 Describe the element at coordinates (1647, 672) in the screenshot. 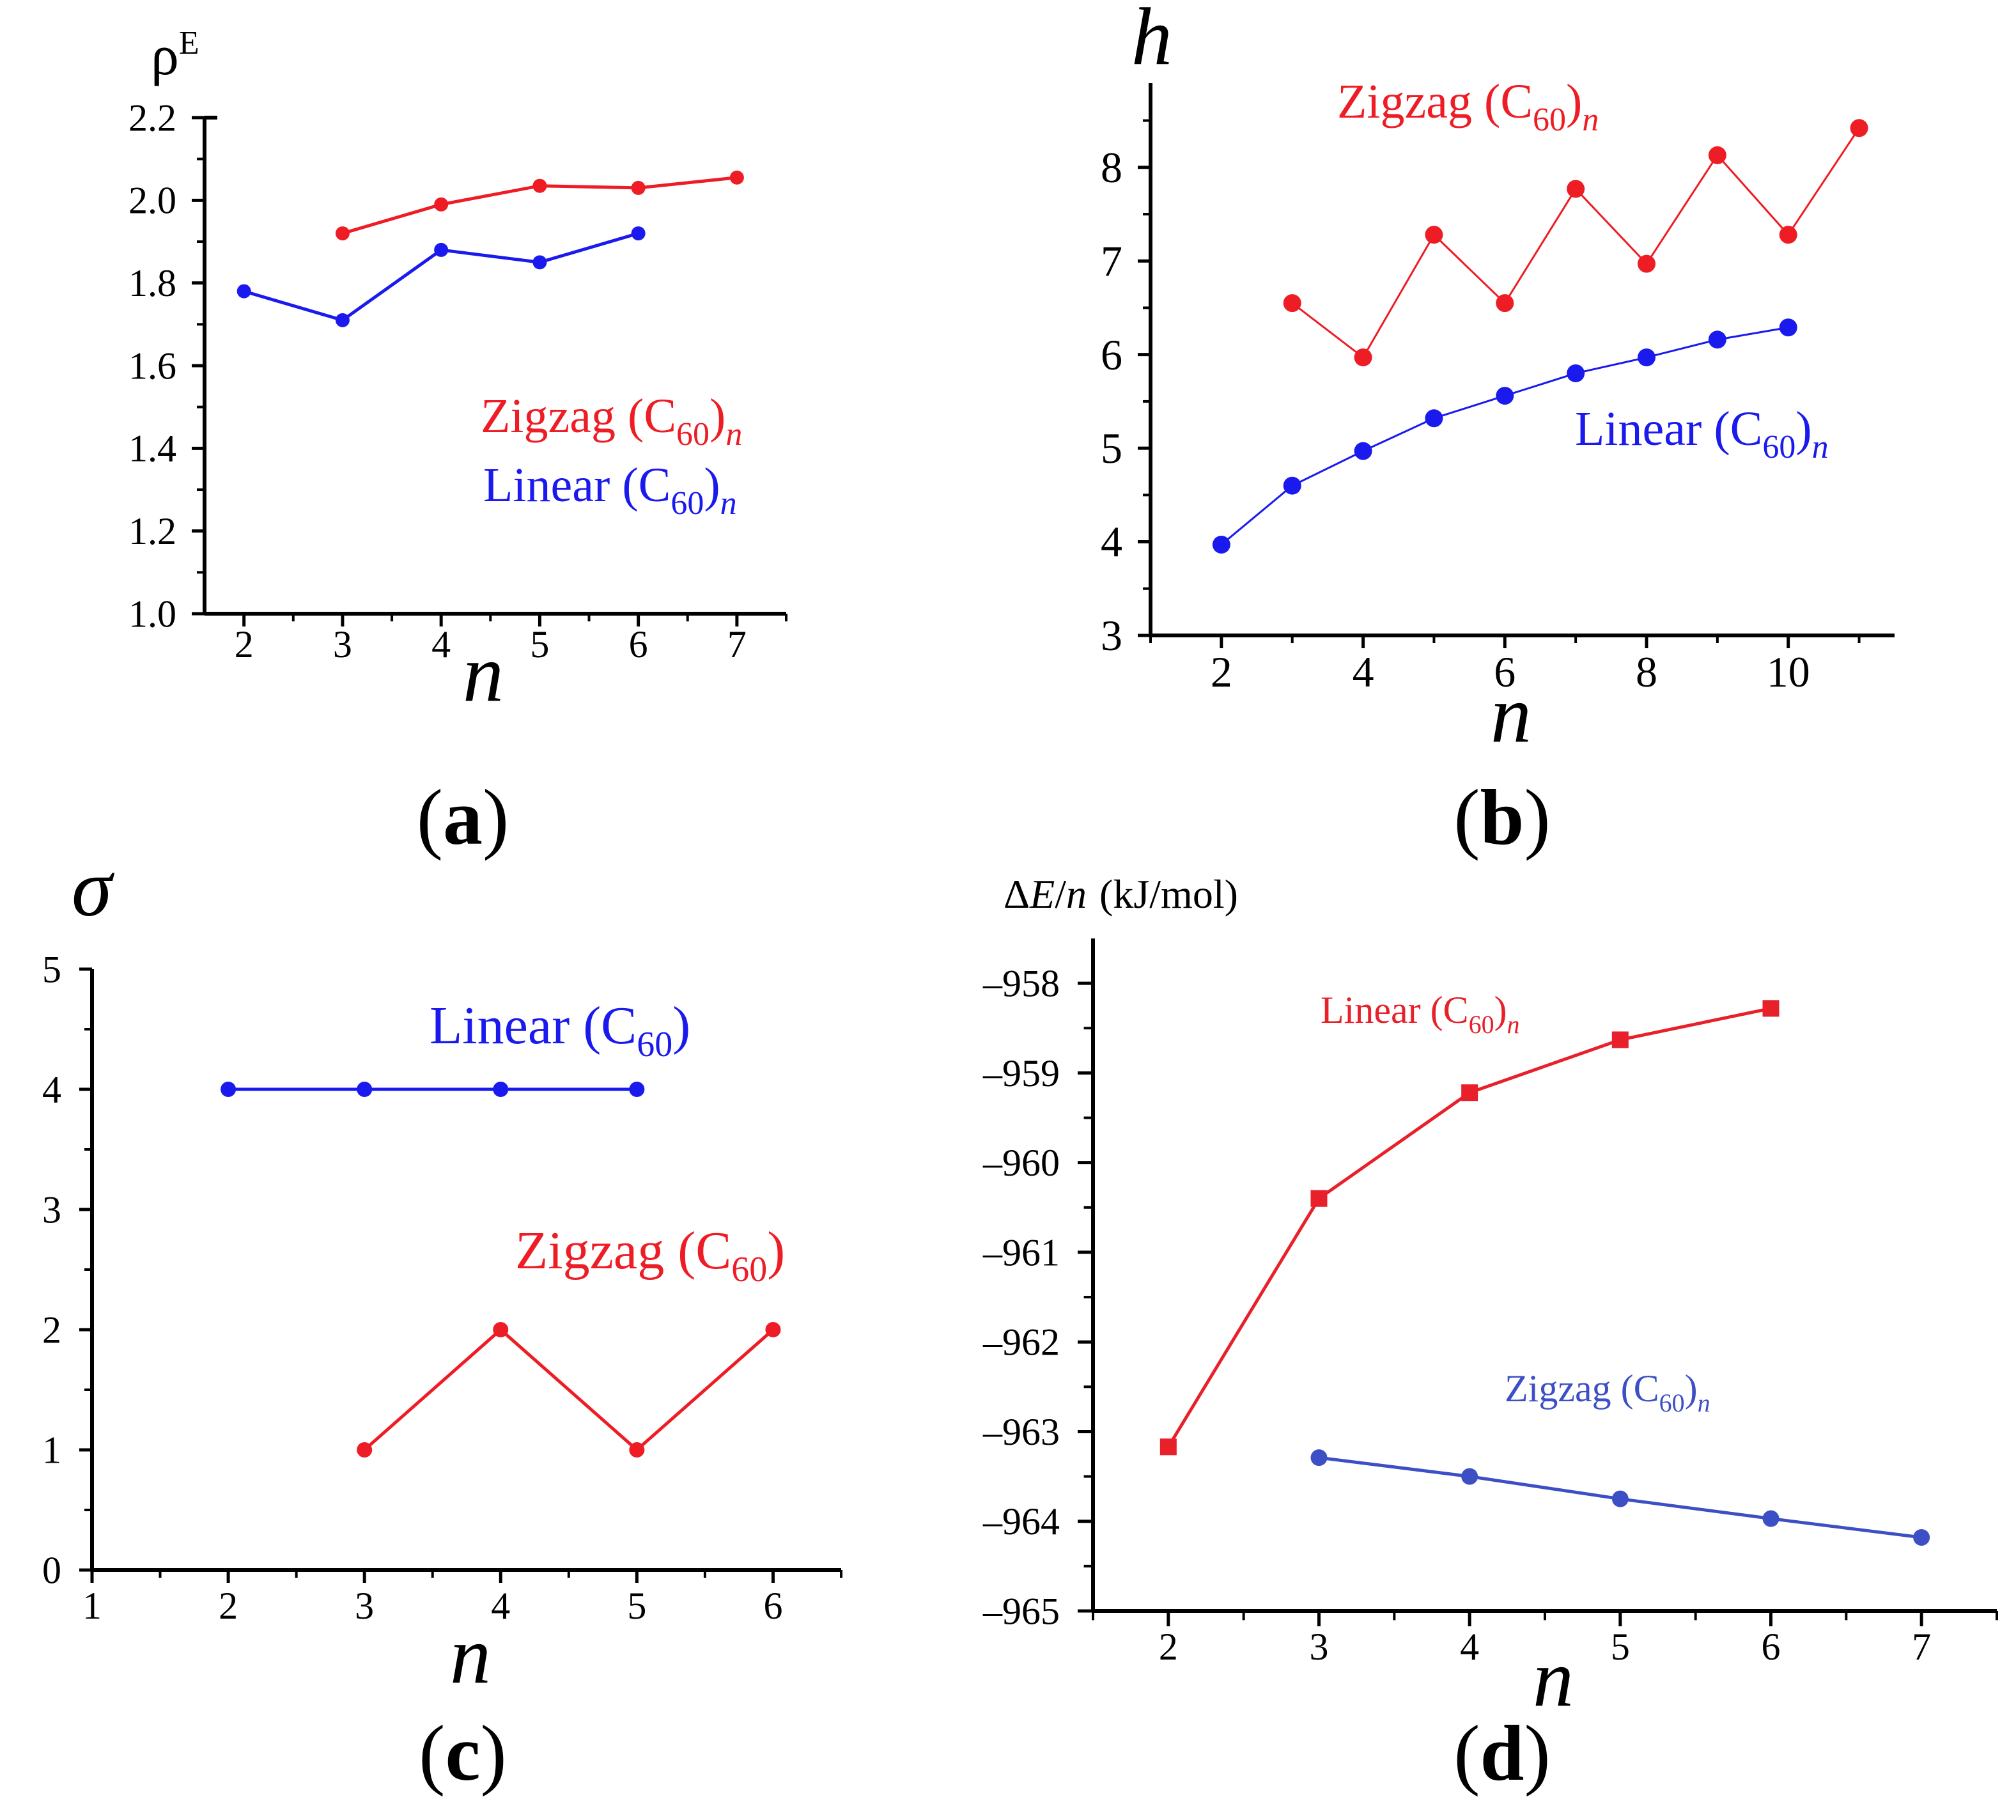

I see `x-tick-label: 8` at that location.